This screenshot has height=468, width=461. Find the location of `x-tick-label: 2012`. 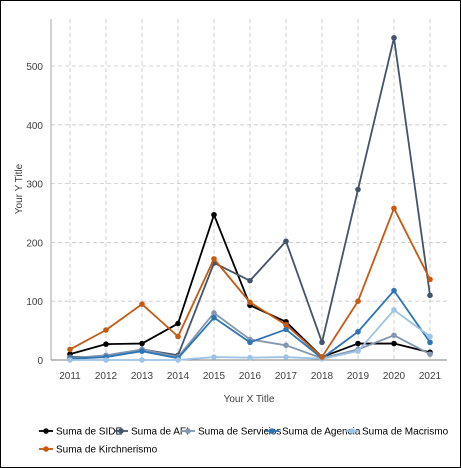

x-tick-label: 2012 is located at coordinates (106, 376).